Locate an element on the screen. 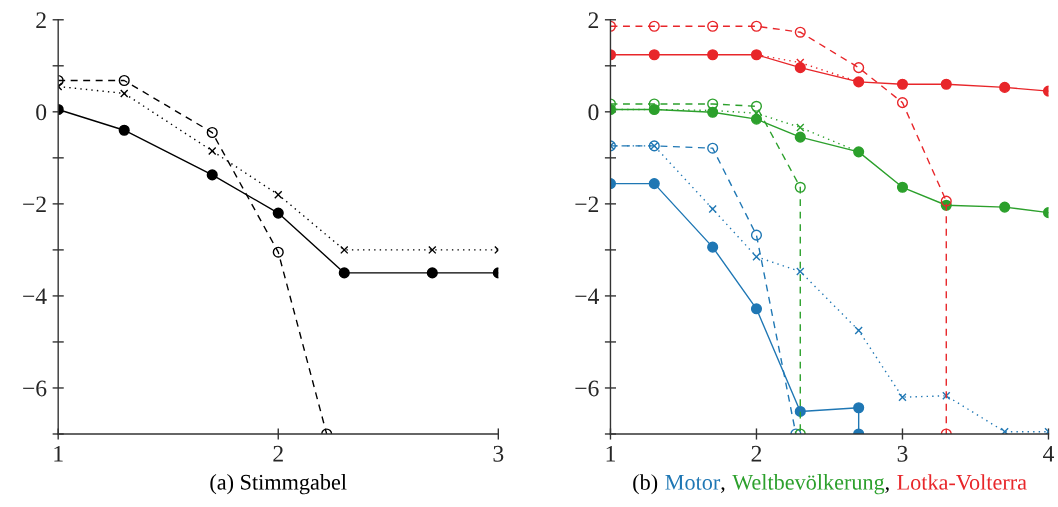 This screenshot has width=1058, height=507. text: Motor is located at coordinates (693, 482).